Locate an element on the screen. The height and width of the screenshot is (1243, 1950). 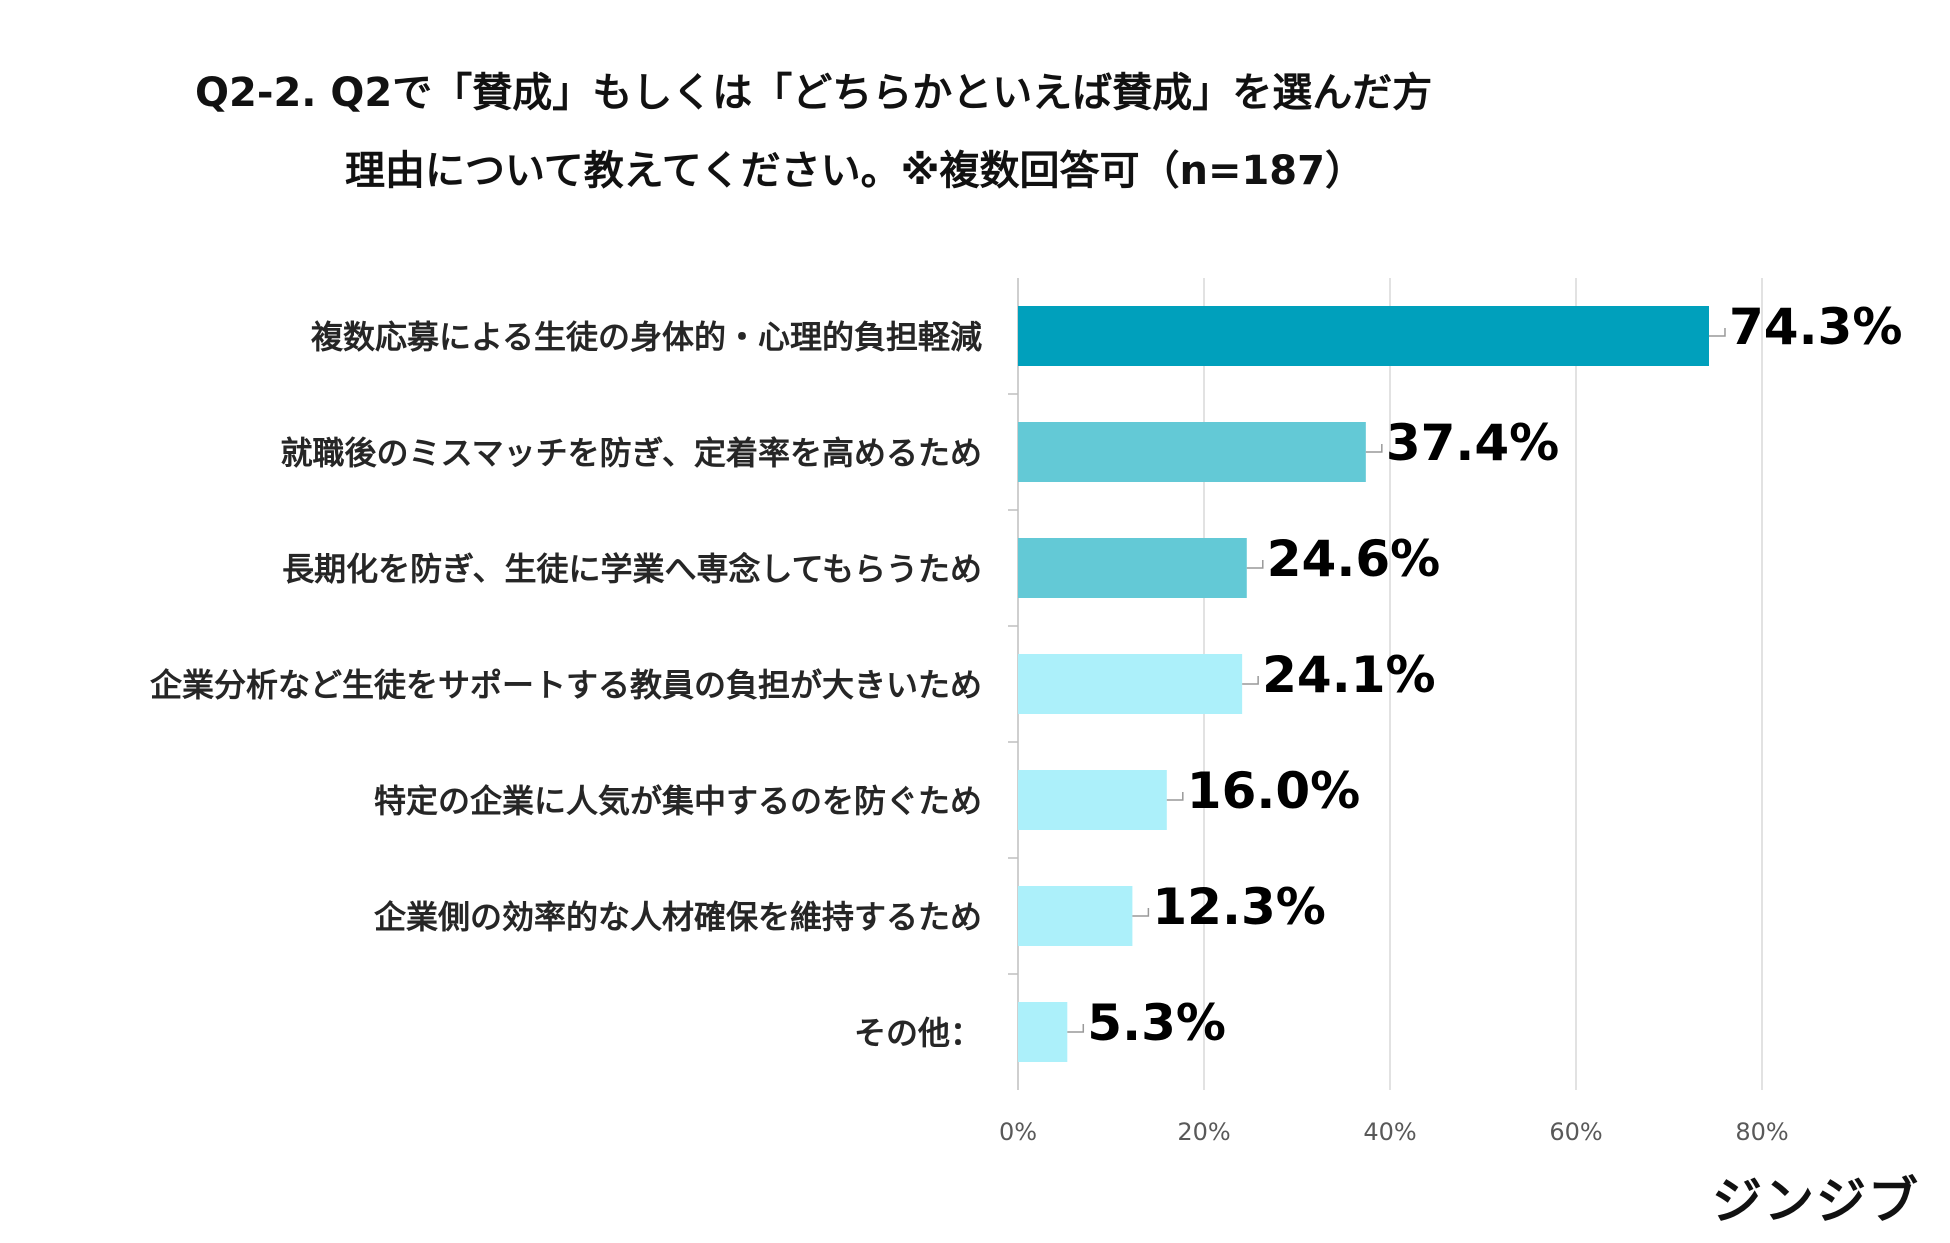
data-label: 74.3% is located at coordinates (1815, 327).